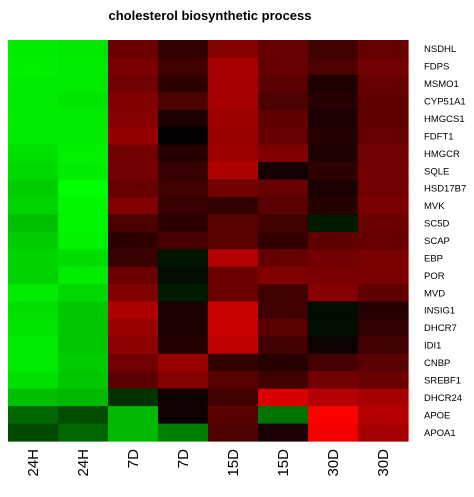  I want to click on row-label: INSIG1, so click(439, 311).